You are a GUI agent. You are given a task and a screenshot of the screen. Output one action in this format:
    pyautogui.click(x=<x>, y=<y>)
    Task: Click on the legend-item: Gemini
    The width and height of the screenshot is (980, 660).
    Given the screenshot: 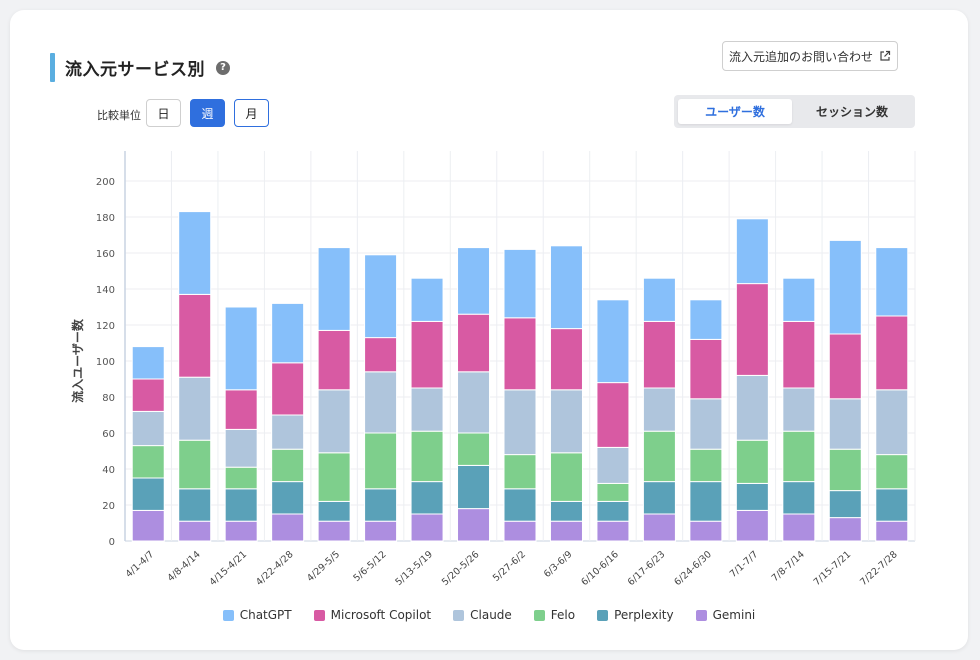 What is the action you would take?
    pyautogui.click(x=725, y=615)
    